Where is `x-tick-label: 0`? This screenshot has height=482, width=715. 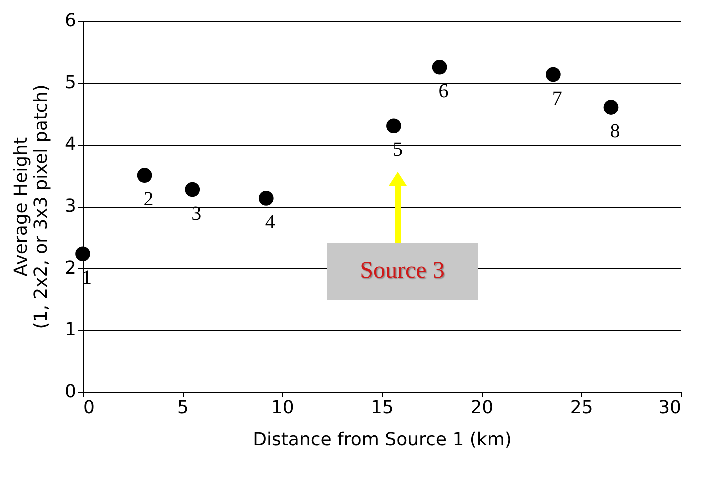 x-tick-label: 0 is located at coordinates (89, 408).